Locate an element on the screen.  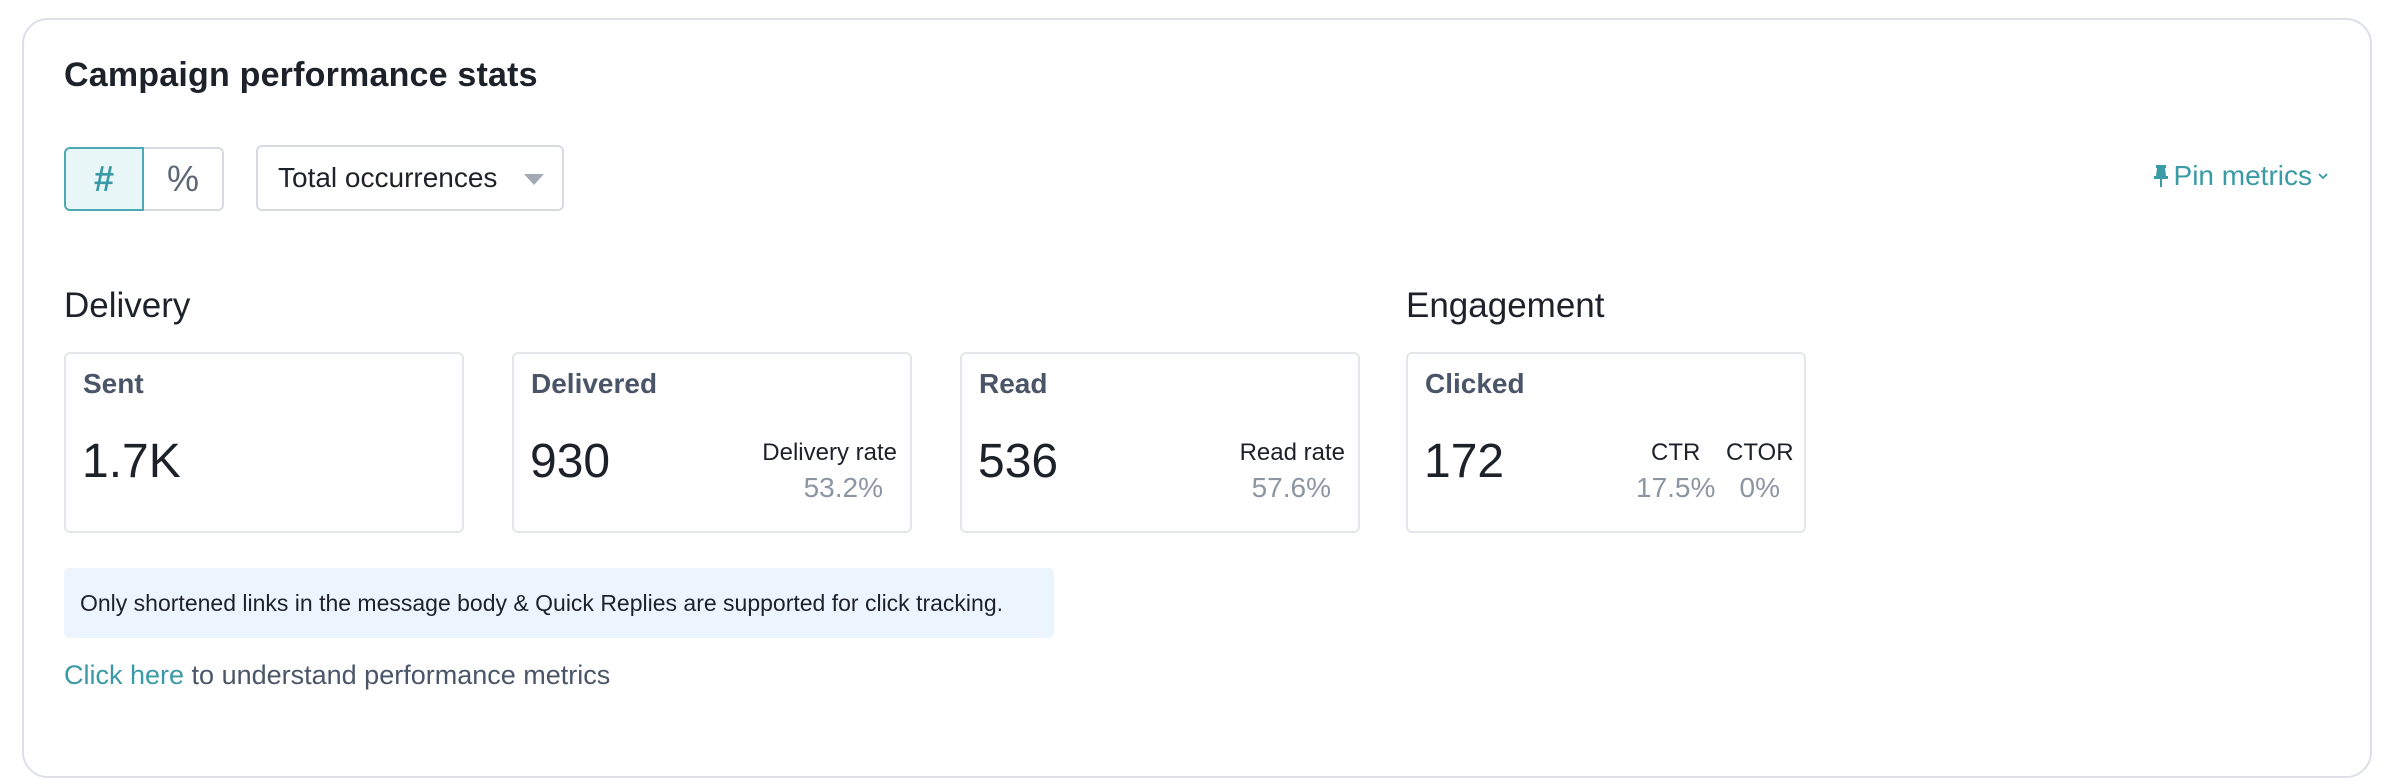
ctr-value: 17.5% is located at coordinates (1676, 487).